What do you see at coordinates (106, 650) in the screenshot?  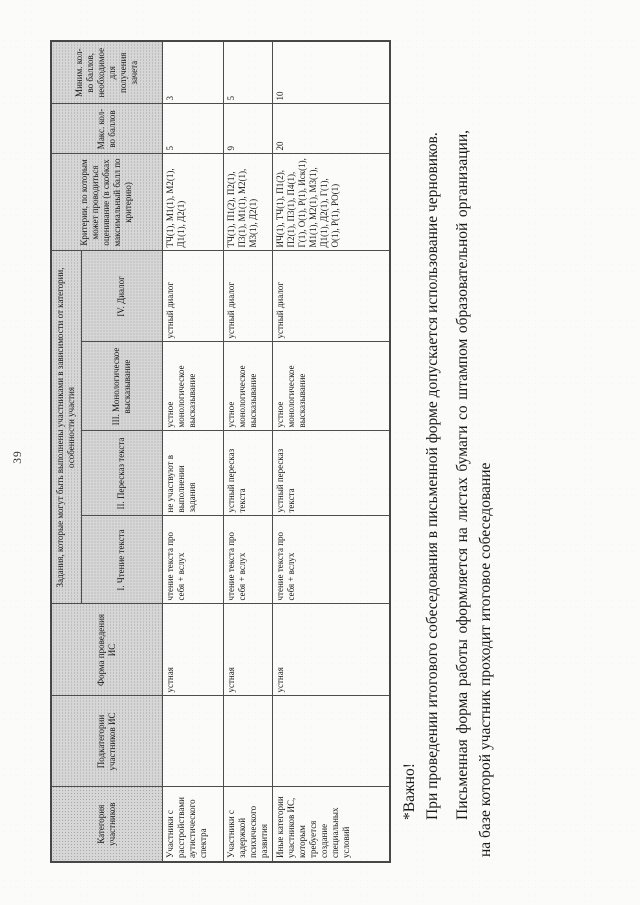 I see `header-form: Форма проведения ИС` at bounding box center [106, 650].